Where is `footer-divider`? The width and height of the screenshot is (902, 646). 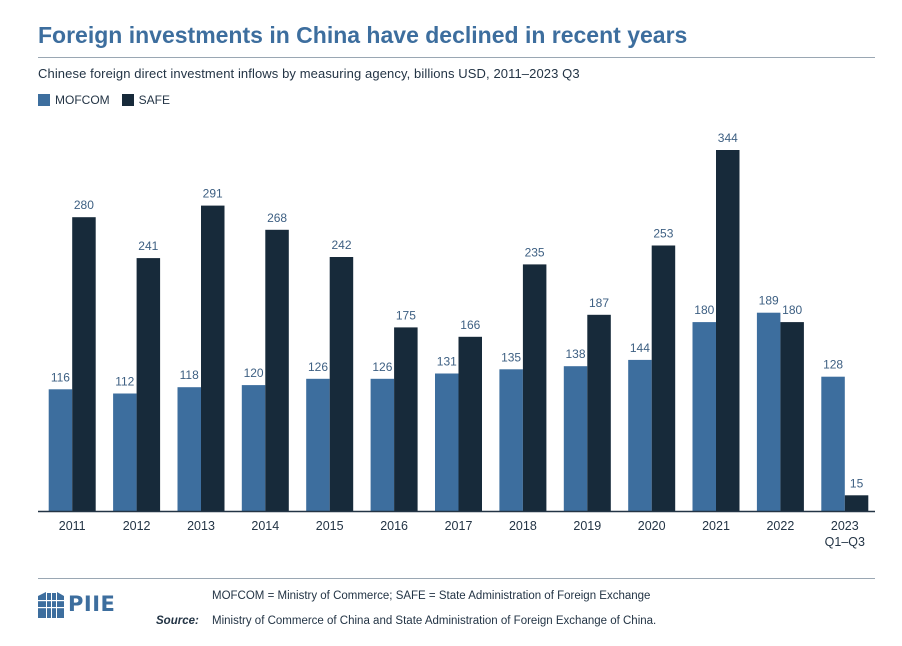
footer-divider is located at coordinates (456, 578).